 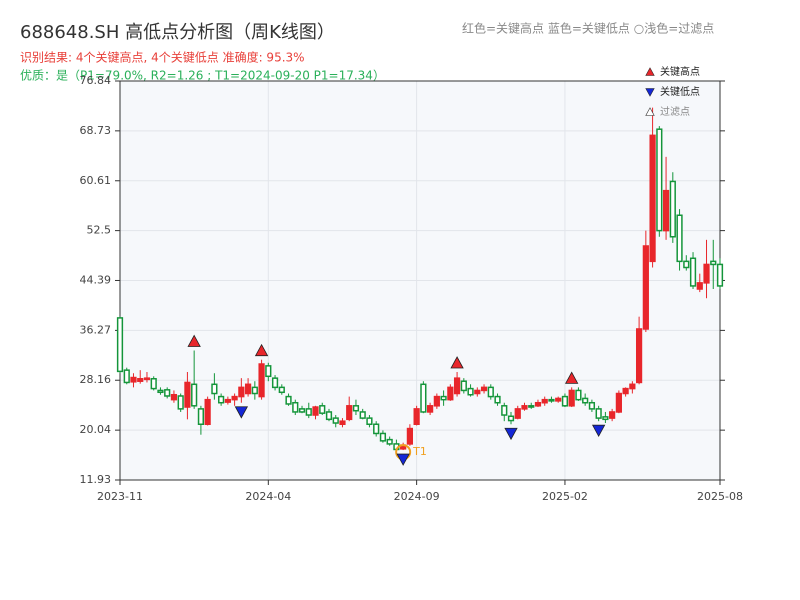 What do you see at coordinates (96, 279) in the screenshot?
I see `y-tick-label: 44.39` at bounding box center [96, 279].